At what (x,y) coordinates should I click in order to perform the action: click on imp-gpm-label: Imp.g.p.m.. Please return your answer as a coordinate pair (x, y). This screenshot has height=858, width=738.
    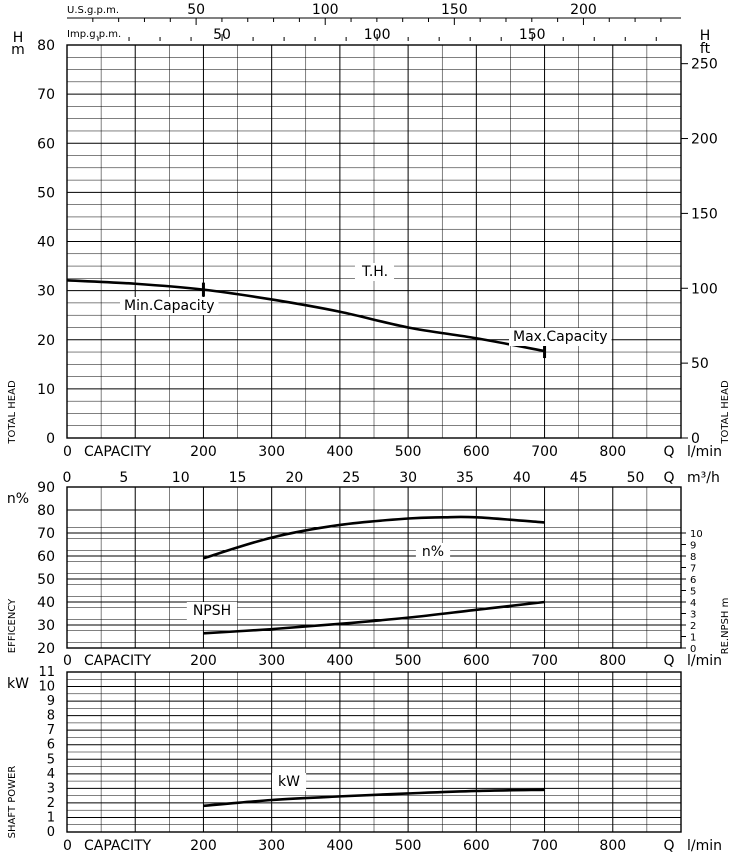
    Looking at the image, I should click on (94, 34).